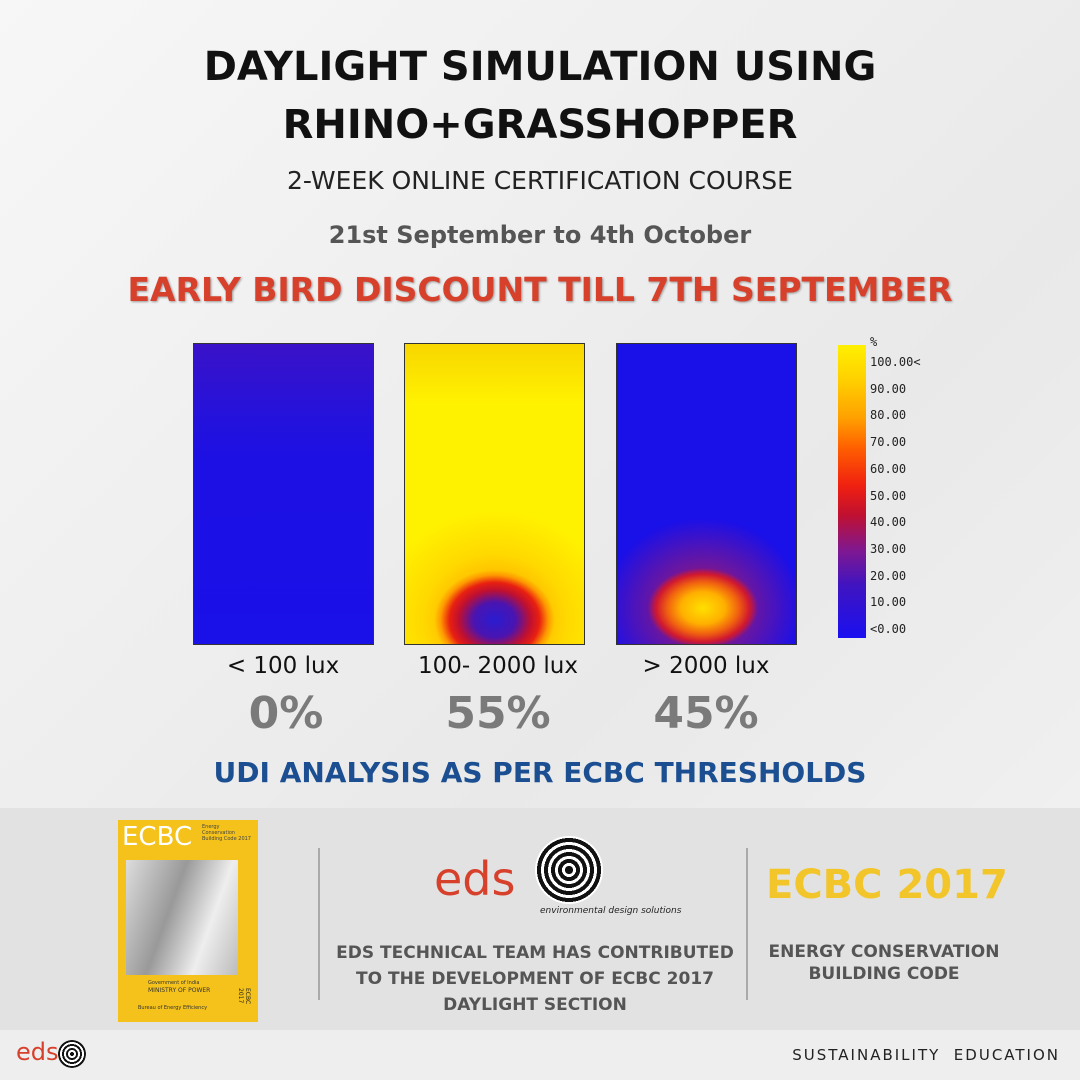  I want to click on legend-label: 40.00, so click(888, 522).